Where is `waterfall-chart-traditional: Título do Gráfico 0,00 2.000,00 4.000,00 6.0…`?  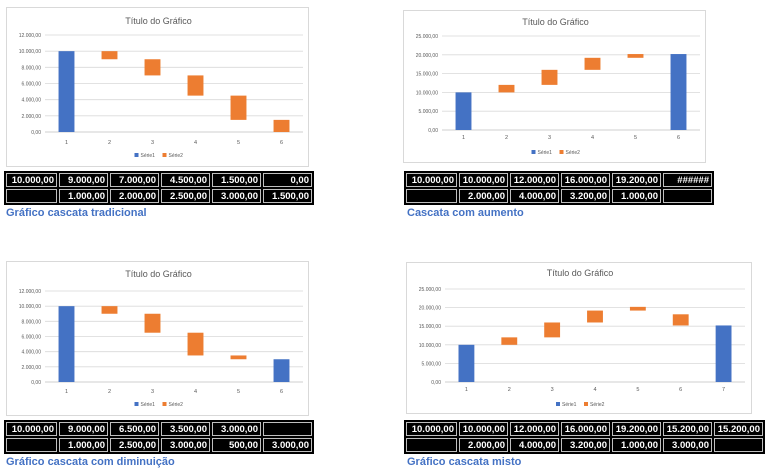
waterfall-chart-traditional: Título do Gráfico 0,00 2.000,00 4.000,00 6.0… is located at coordinates (157, 87).